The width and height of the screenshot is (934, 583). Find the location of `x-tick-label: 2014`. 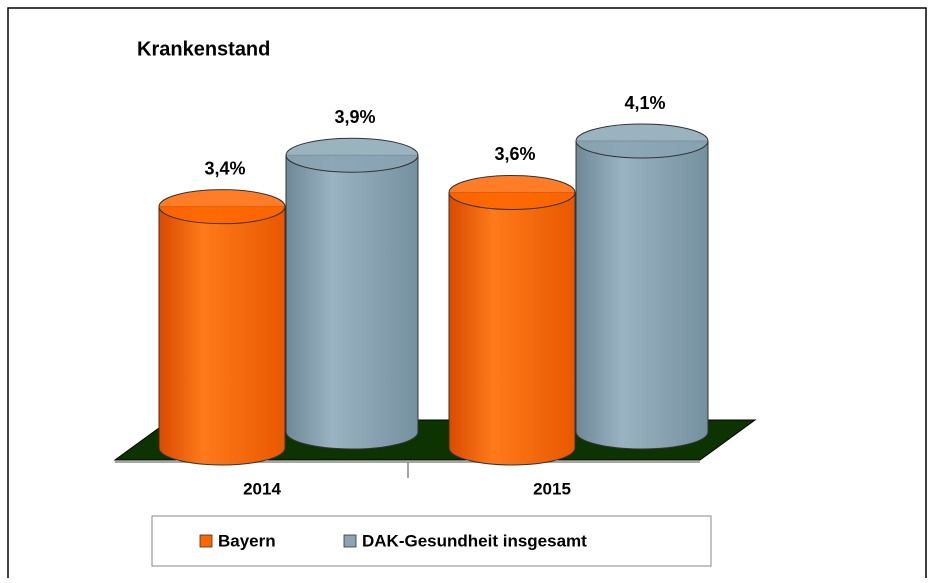

x-tick-label: 2014 is located at coordinates (262, 488).